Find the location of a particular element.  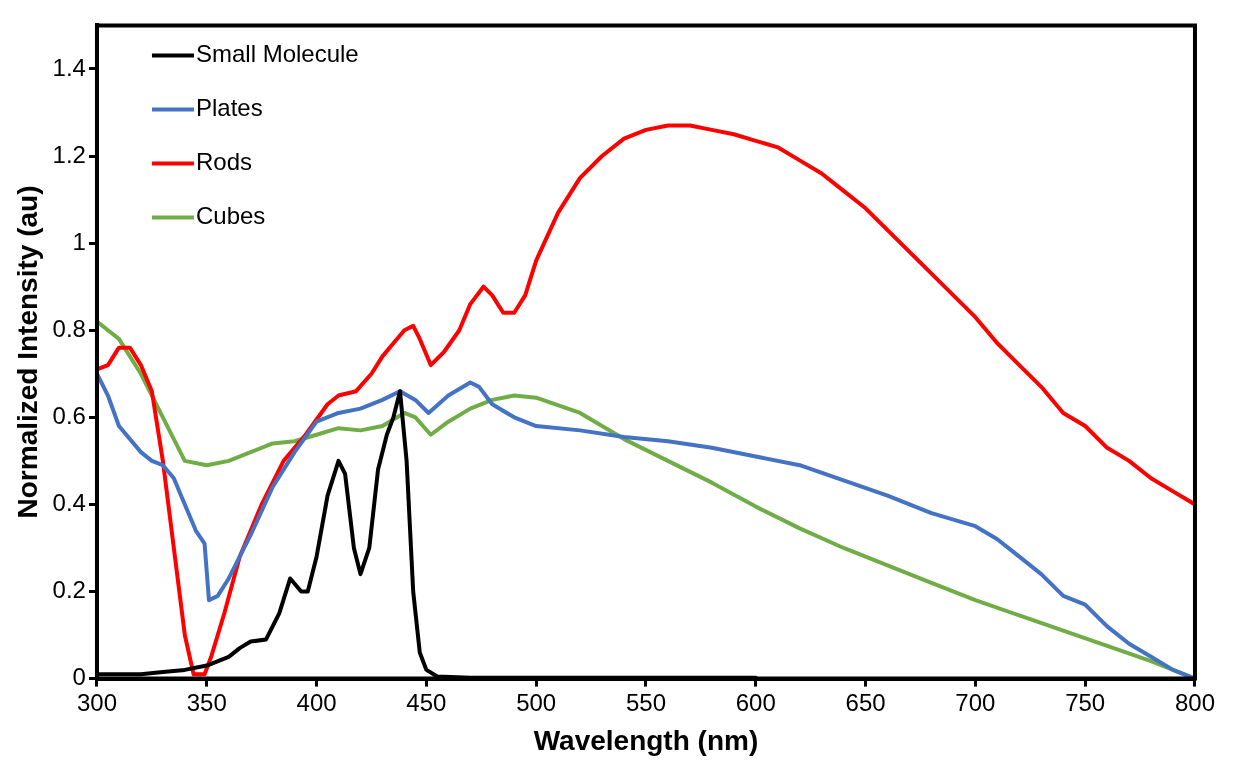

x-tick-label: 650 is located at coordinates (865, 702).